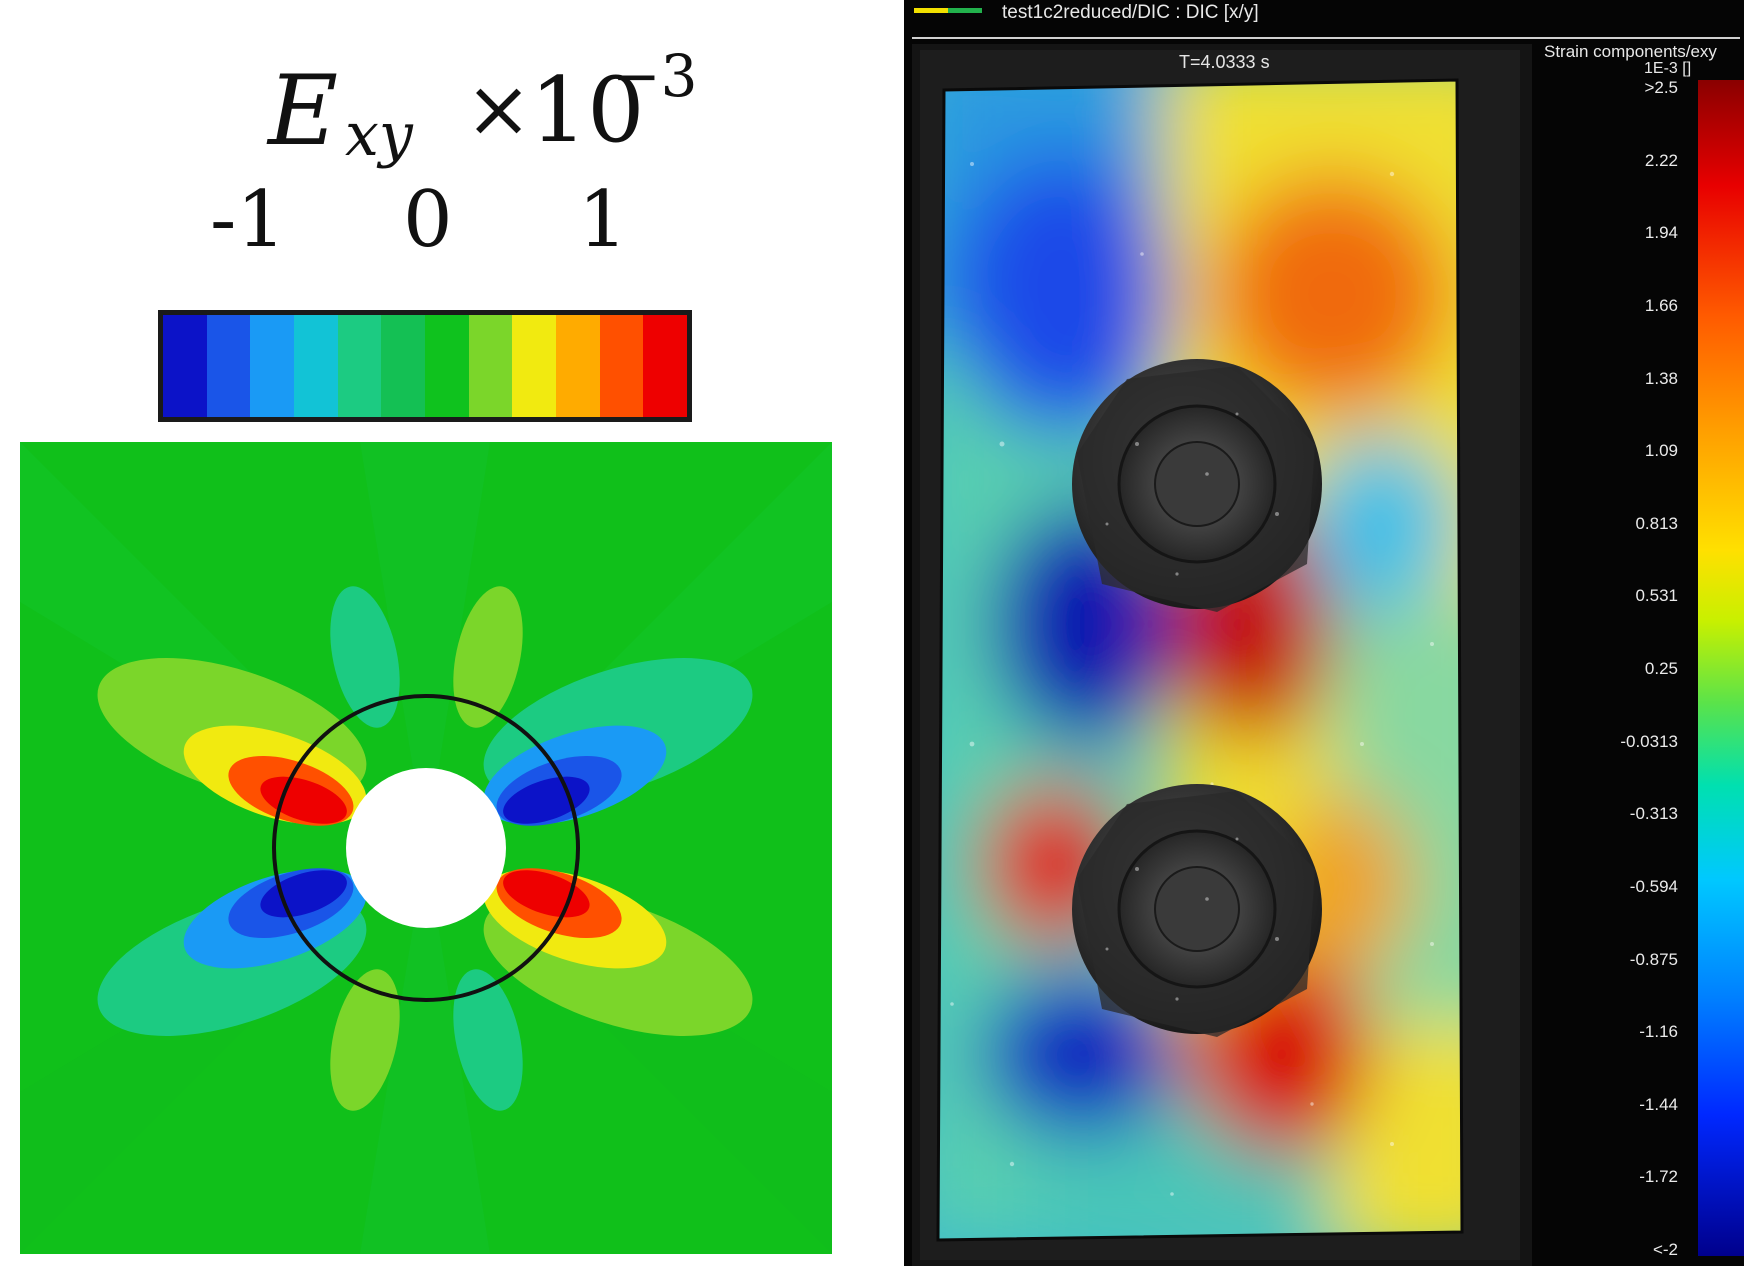 This screenshot has width=1744, height=1266. I want to click on legend-tick-label: -1.44, so click(1658, 1104).